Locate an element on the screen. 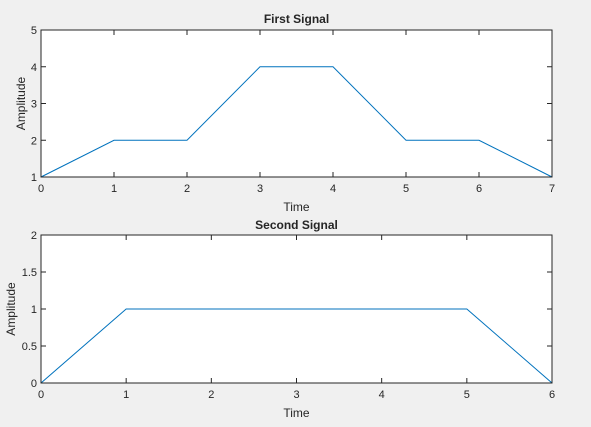 This screenshot has height=427, width=591. chart-title: Second Signal is located at coordinates (296, 225).